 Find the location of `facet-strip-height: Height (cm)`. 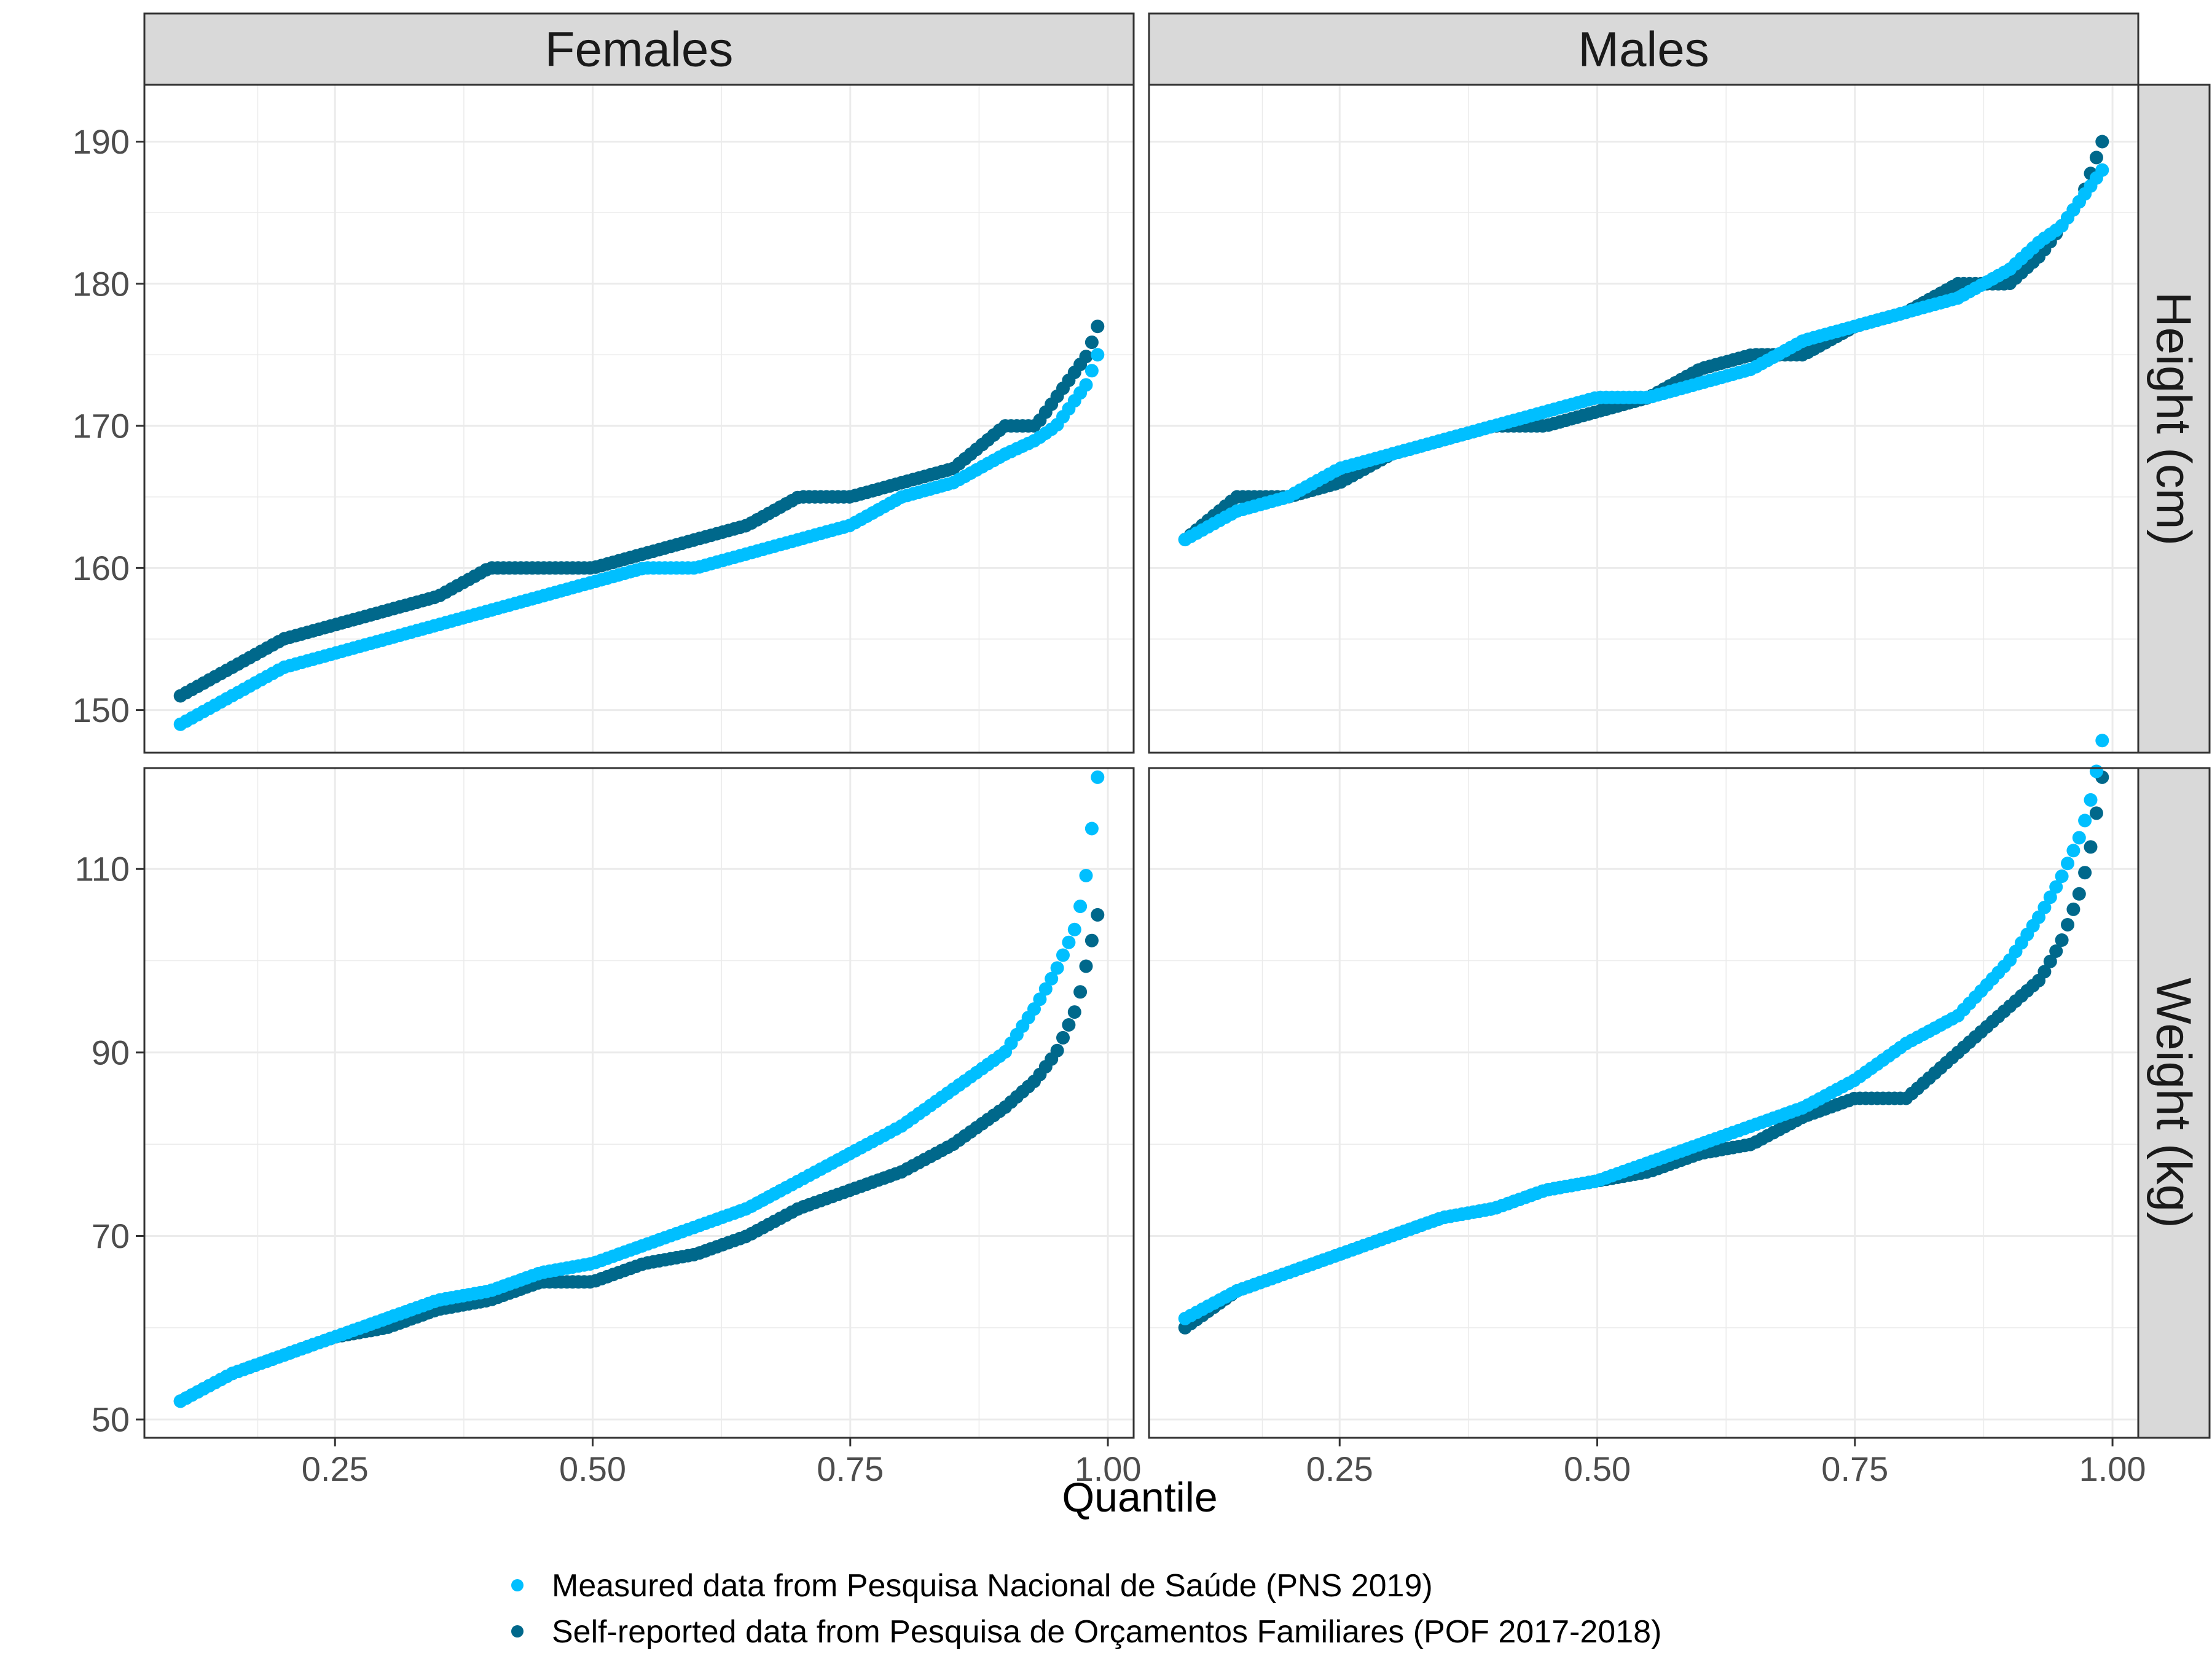

facet-strip-height: Height (cm) is located at coordinates (2174, 419).